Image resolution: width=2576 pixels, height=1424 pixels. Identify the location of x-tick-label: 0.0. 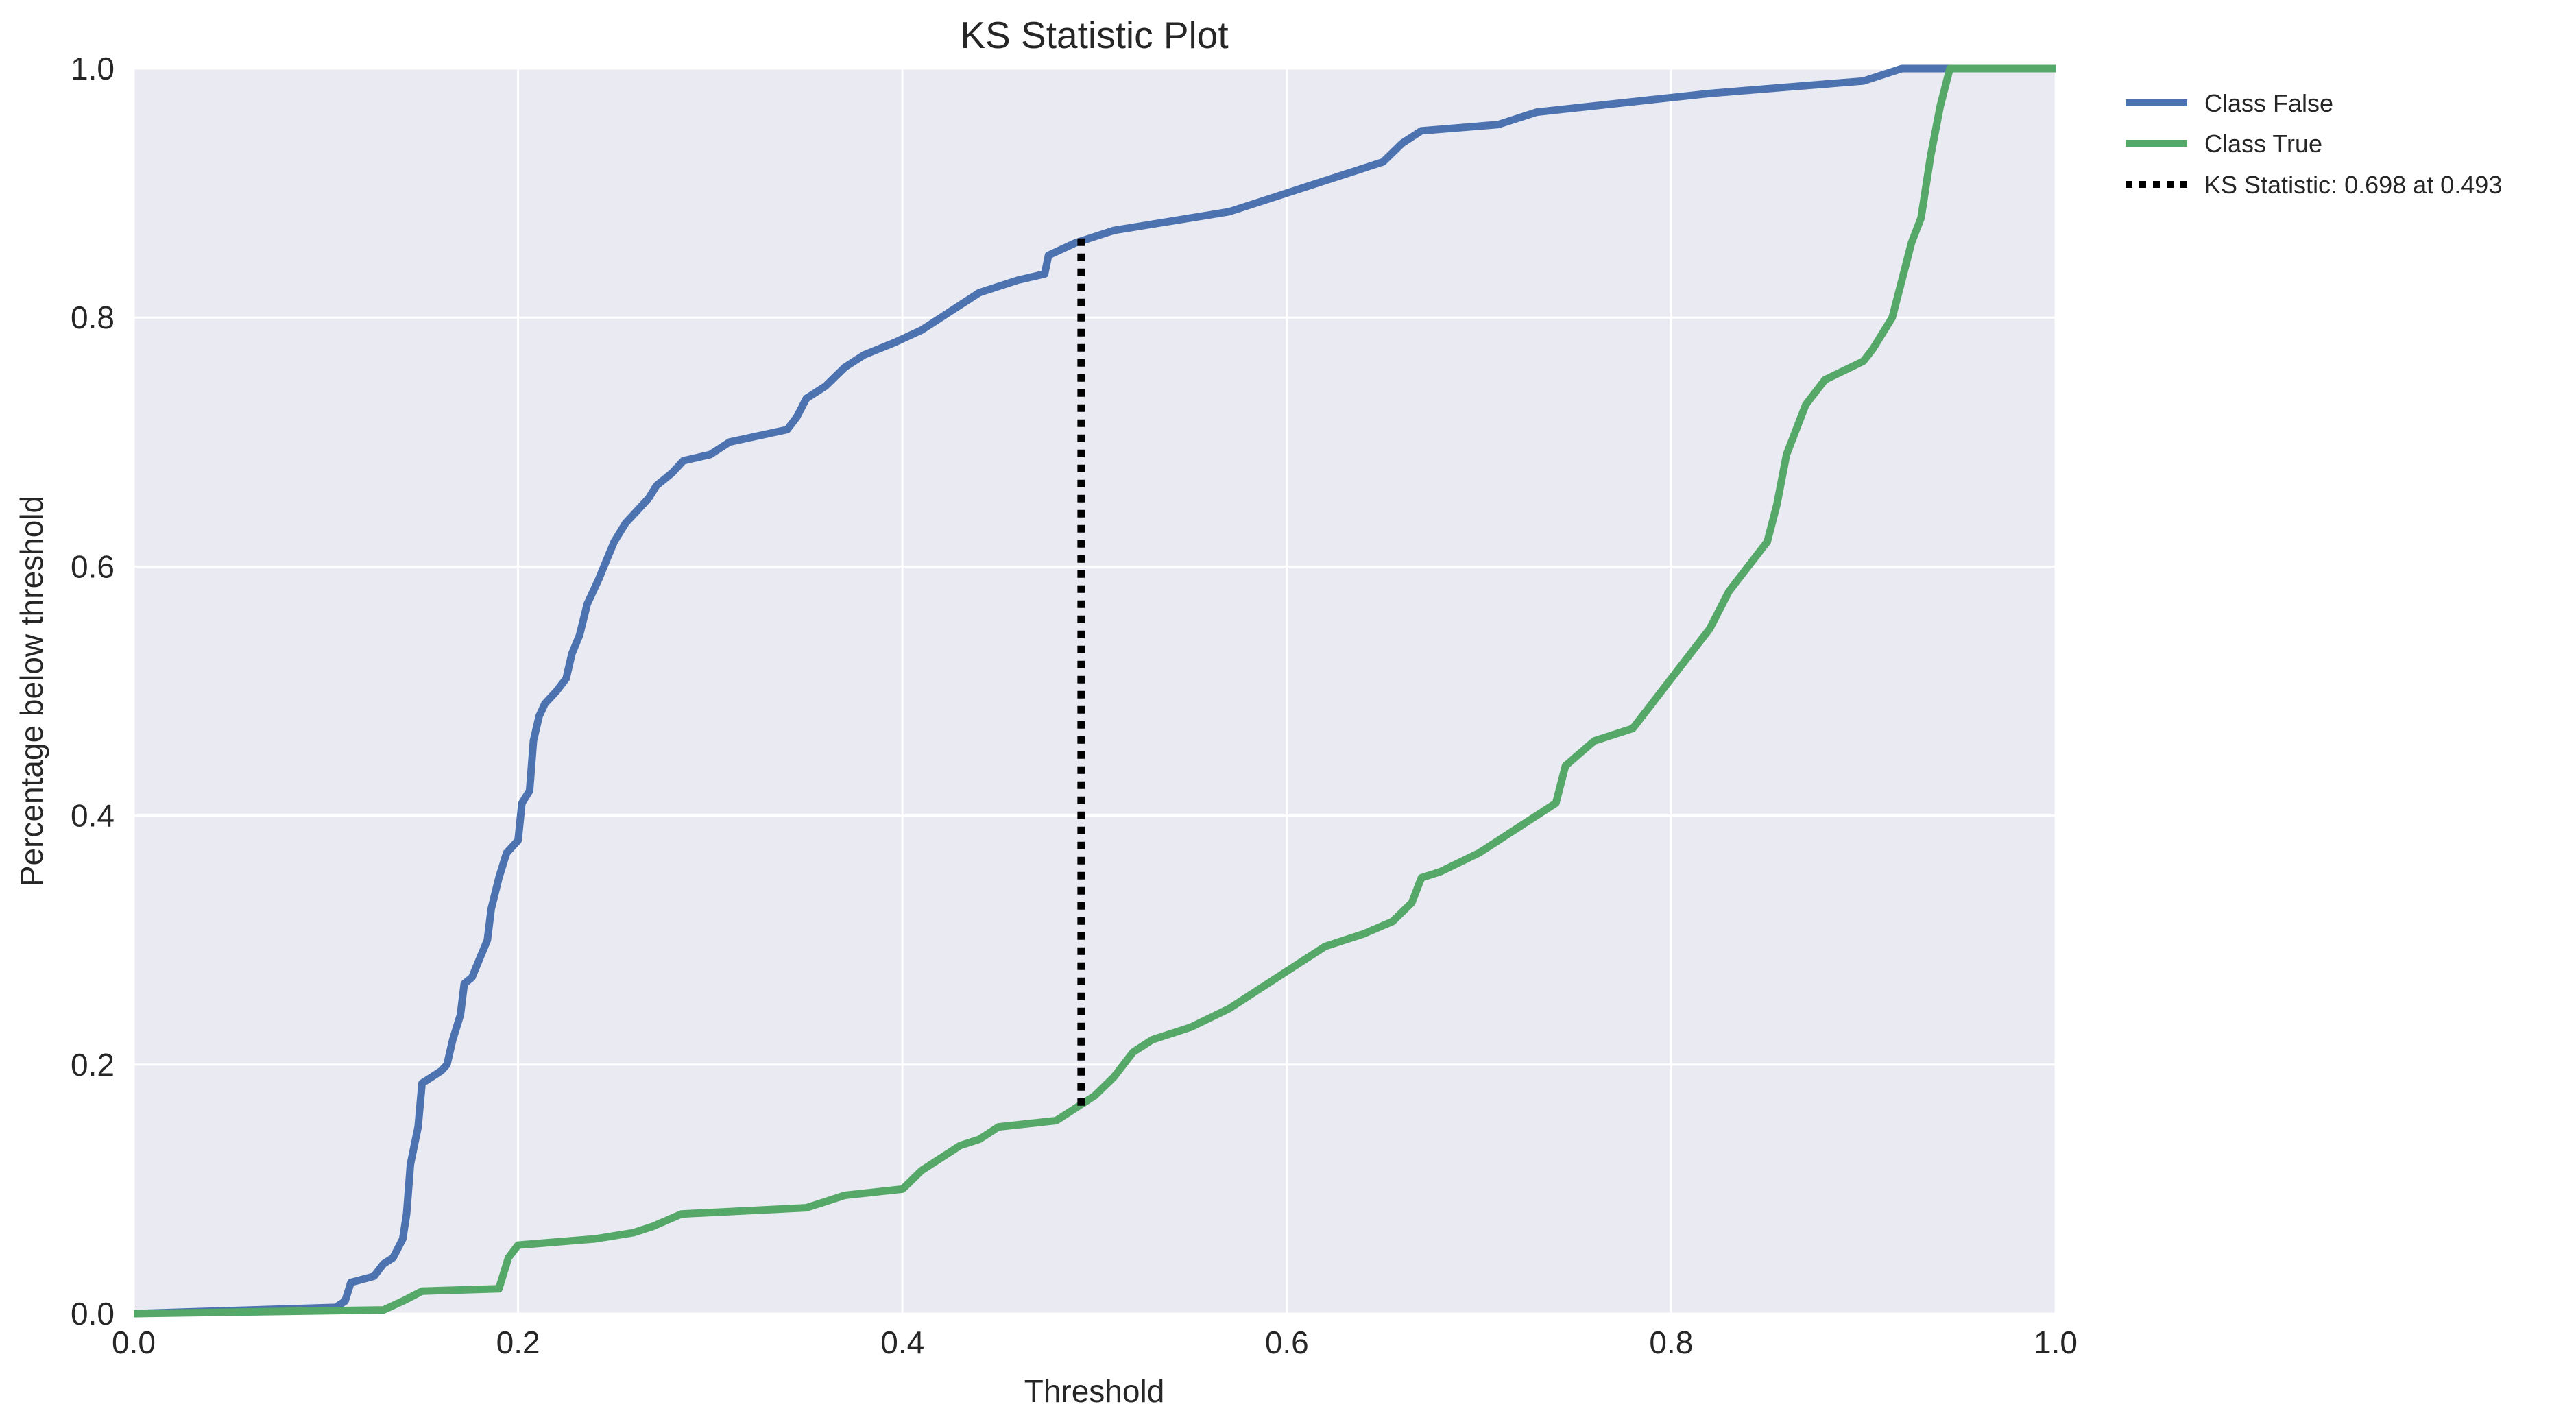
(134, 1342).